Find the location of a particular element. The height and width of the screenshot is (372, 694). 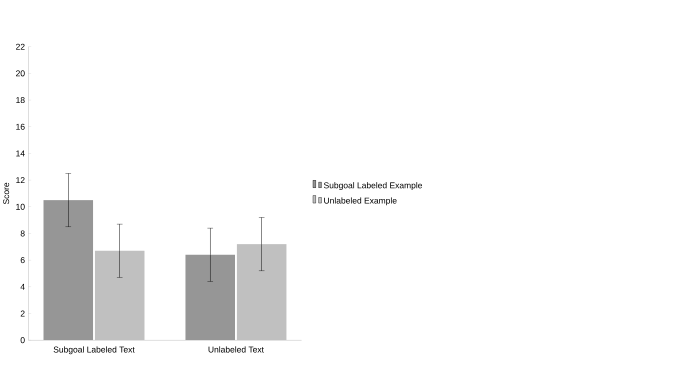

legend-label: Subgoal Labeled Example is located at coordinates (373, 186).